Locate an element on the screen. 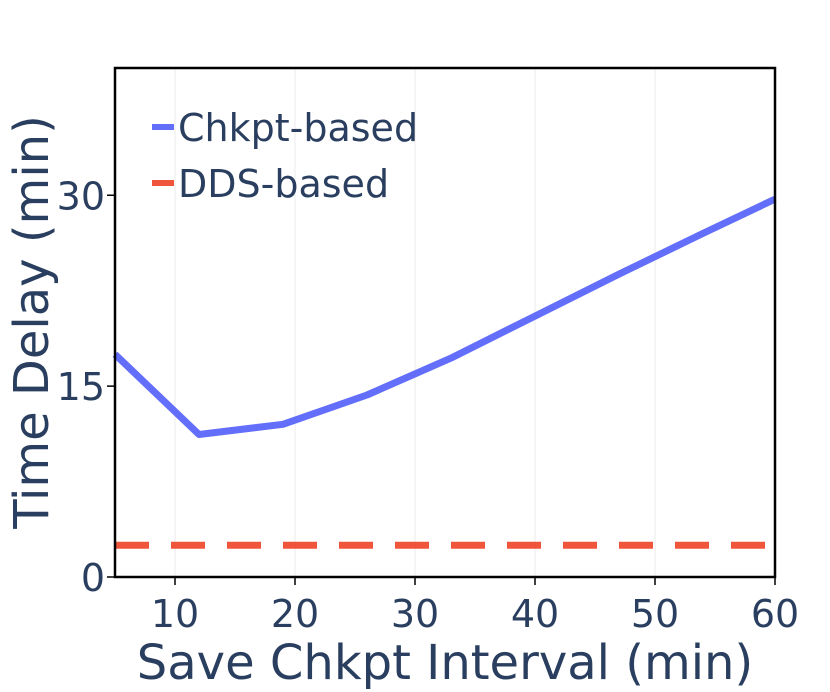  y-axis-title: Time Delay (min) is located at coordinates (32, 322).